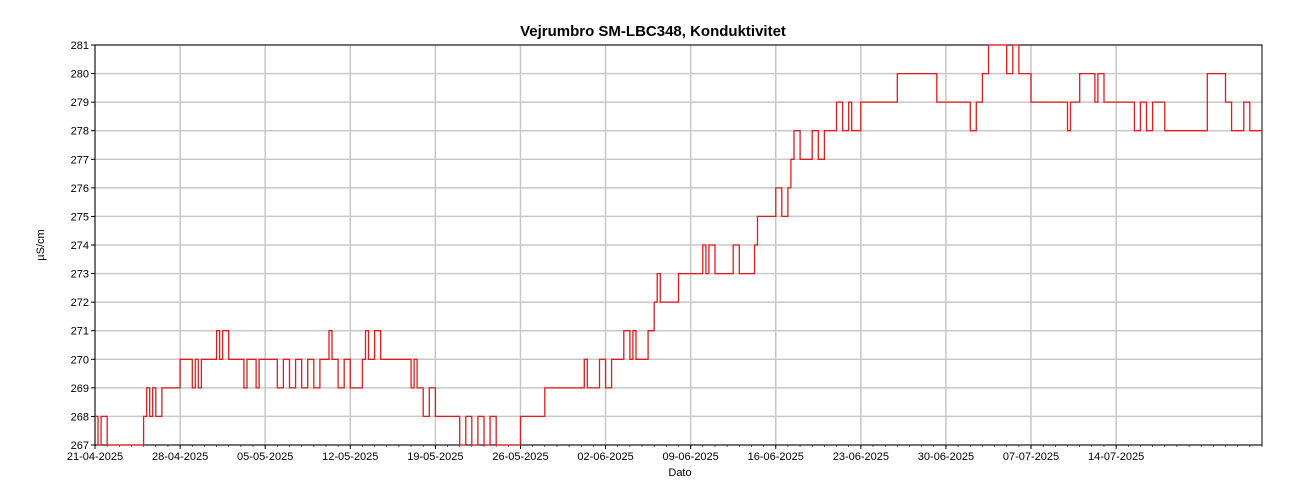 The image size is (1300, 500). Describe the element at coordinates (95, 457) in the screenshot. I see `x-tick-label: 21-04-2025` at that location.